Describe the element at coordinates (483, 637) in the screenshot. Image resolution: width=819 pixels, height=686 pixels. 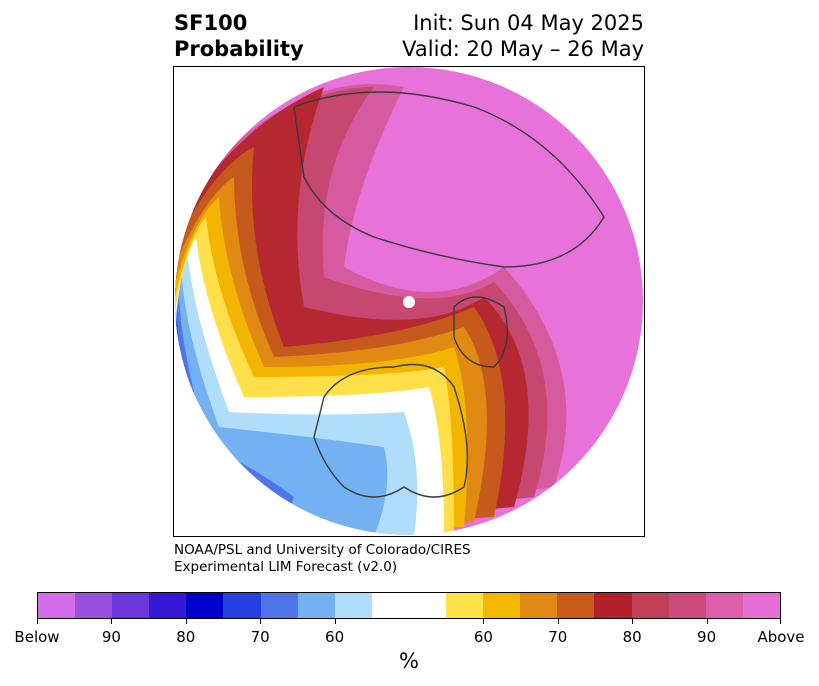
I see `colorbar-label-5: 60` at that location.